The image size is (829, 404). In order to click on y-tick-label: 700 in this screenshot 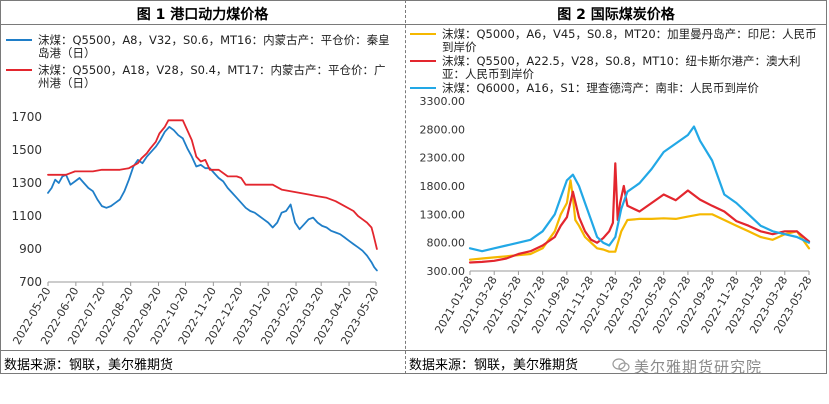, I will do `click(30, 282)`.